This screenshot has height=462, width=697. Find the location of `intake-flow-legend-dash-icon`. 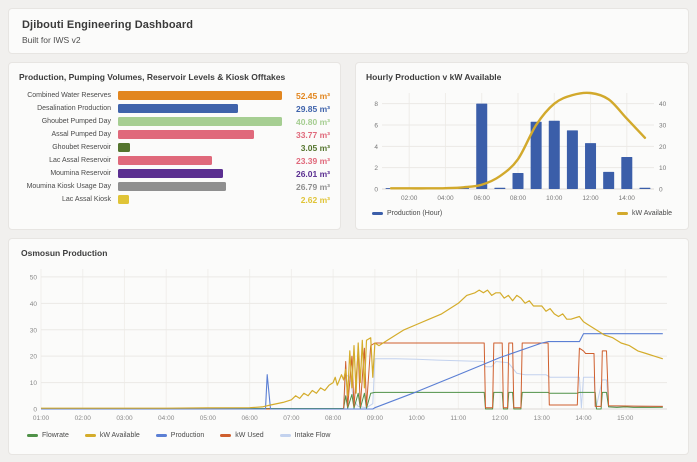

intake-flow-legend-dash-icon is located at coordinates (285, 435).